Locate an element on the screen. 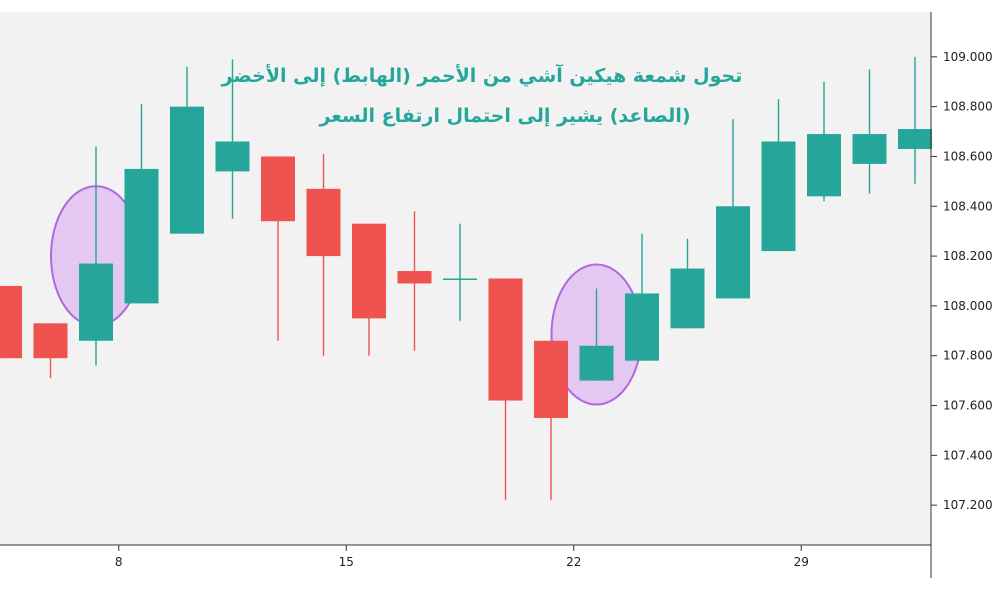  y-tick-label: 107.600 is located at coordinates (968, 406).